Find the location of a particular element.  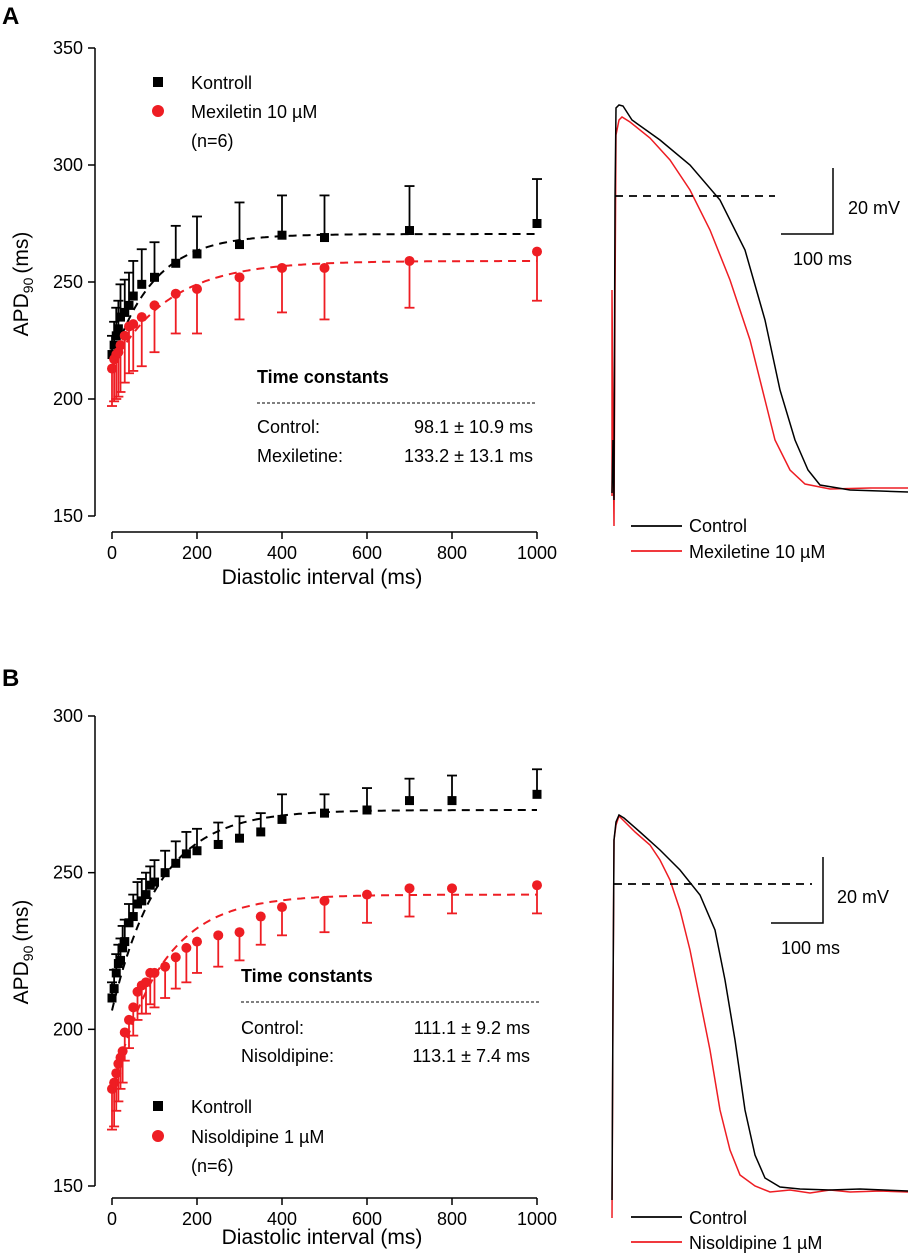

tc-value-control-b: 111.1 ± 9.2 ms is located at coordinates (472, 1028).